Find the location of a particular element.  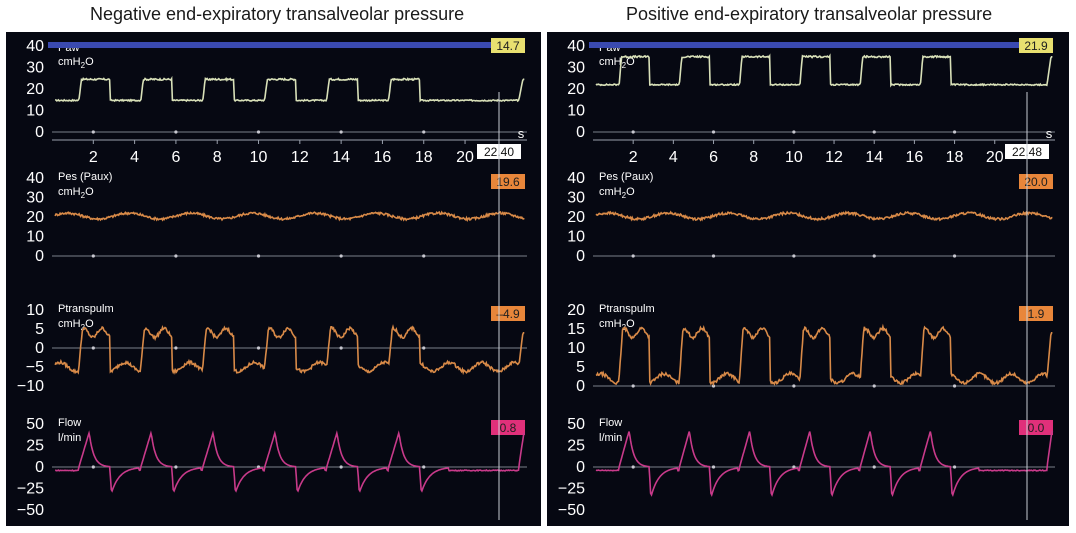

value-readout: 21.9 is located at coordinates (1036, 46).